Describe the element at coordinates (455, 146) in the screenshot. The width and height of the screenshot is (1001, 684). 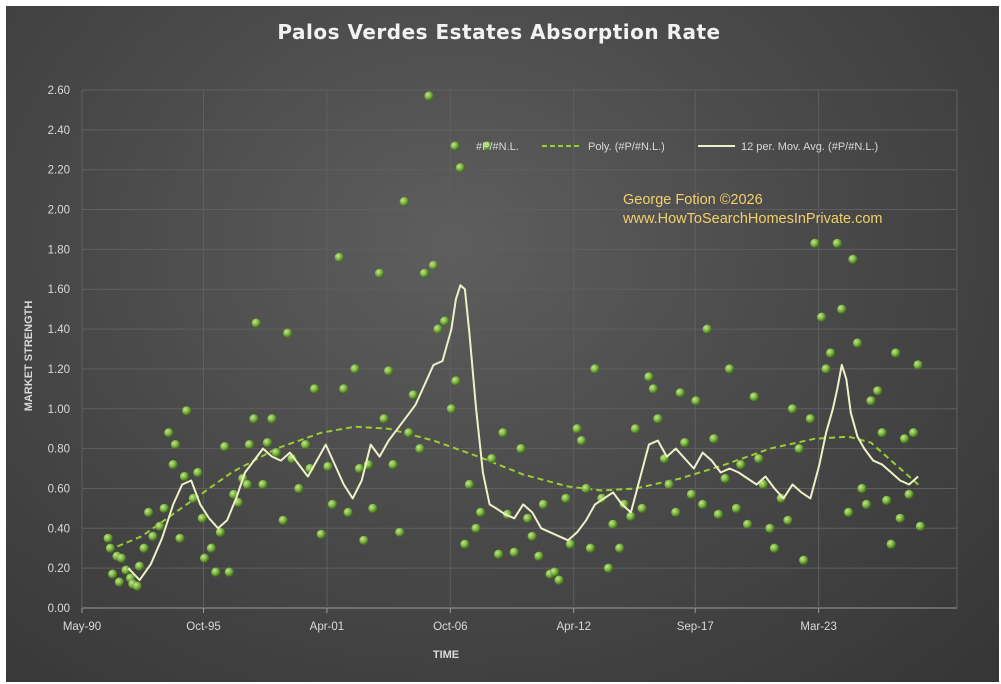
I see `legend-marker-scatter` at that location.